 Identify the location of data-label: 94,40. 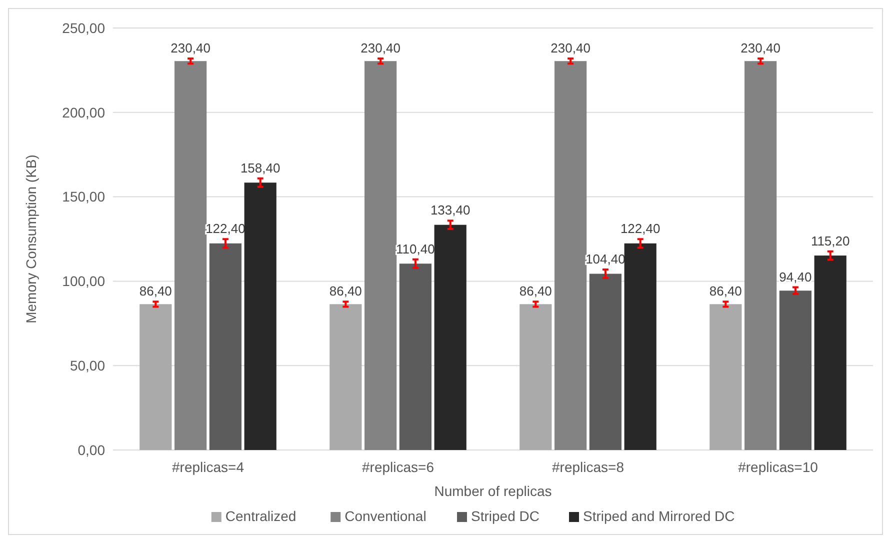
(795, 276).